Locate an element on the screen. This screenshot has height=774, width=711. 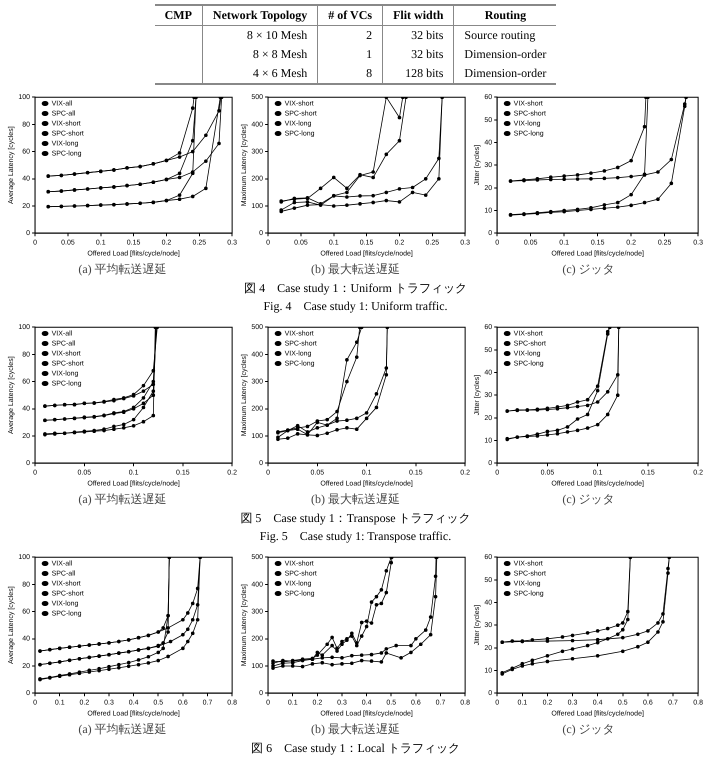
text: 8 is located at coordinates (369, 73).